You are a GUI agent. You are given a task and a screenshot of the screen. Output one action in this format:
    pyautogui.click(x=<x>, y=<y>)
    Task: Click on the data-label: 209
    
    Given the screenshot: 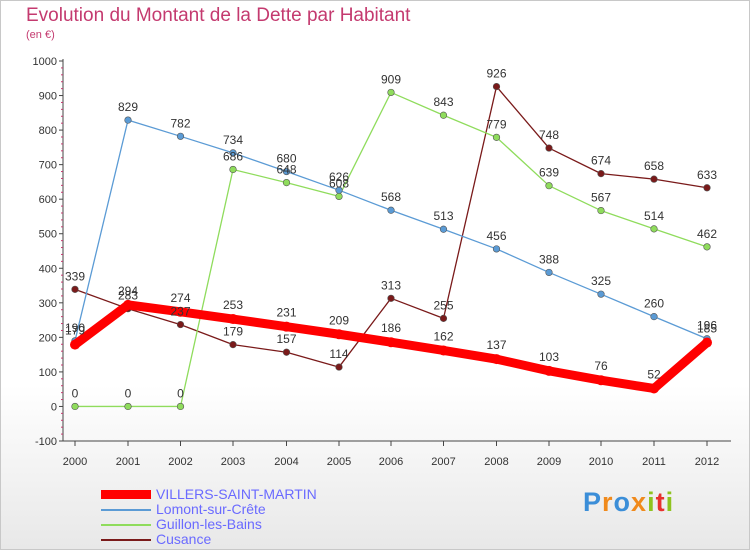 What is the action you would take?
    pyautogui.click(x=339, y=320)
    